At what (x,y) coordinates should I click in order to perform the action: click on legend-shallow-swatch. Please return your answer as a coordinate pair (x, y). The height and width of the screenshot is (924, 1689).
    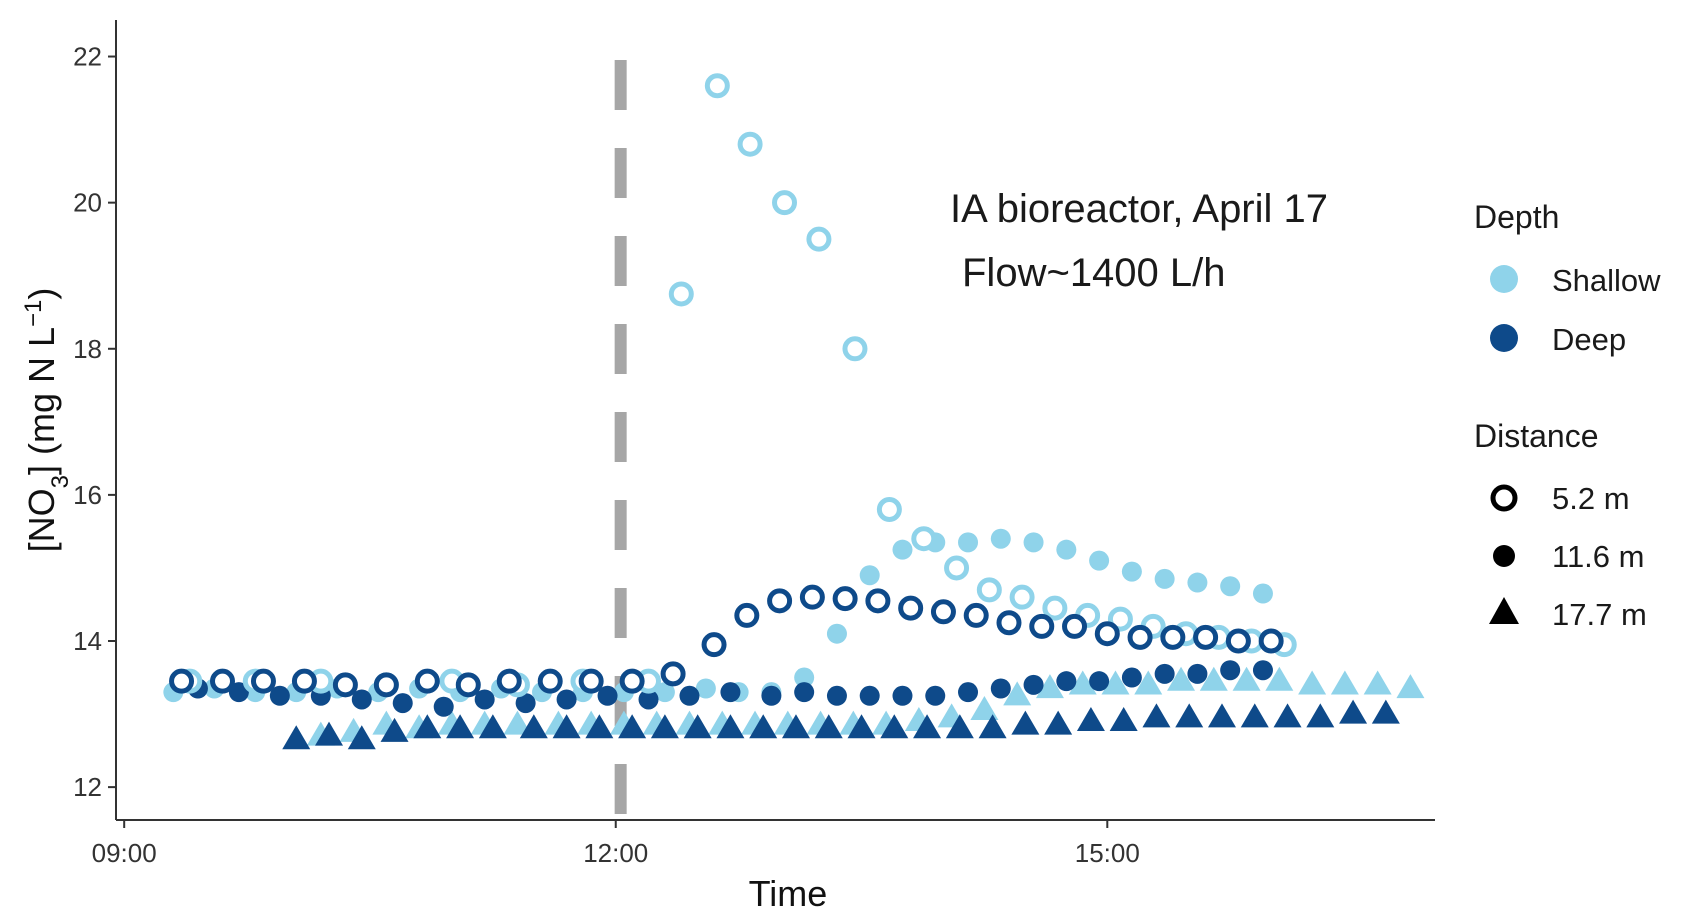
    Looking at the image, I should click on (1504, 279).